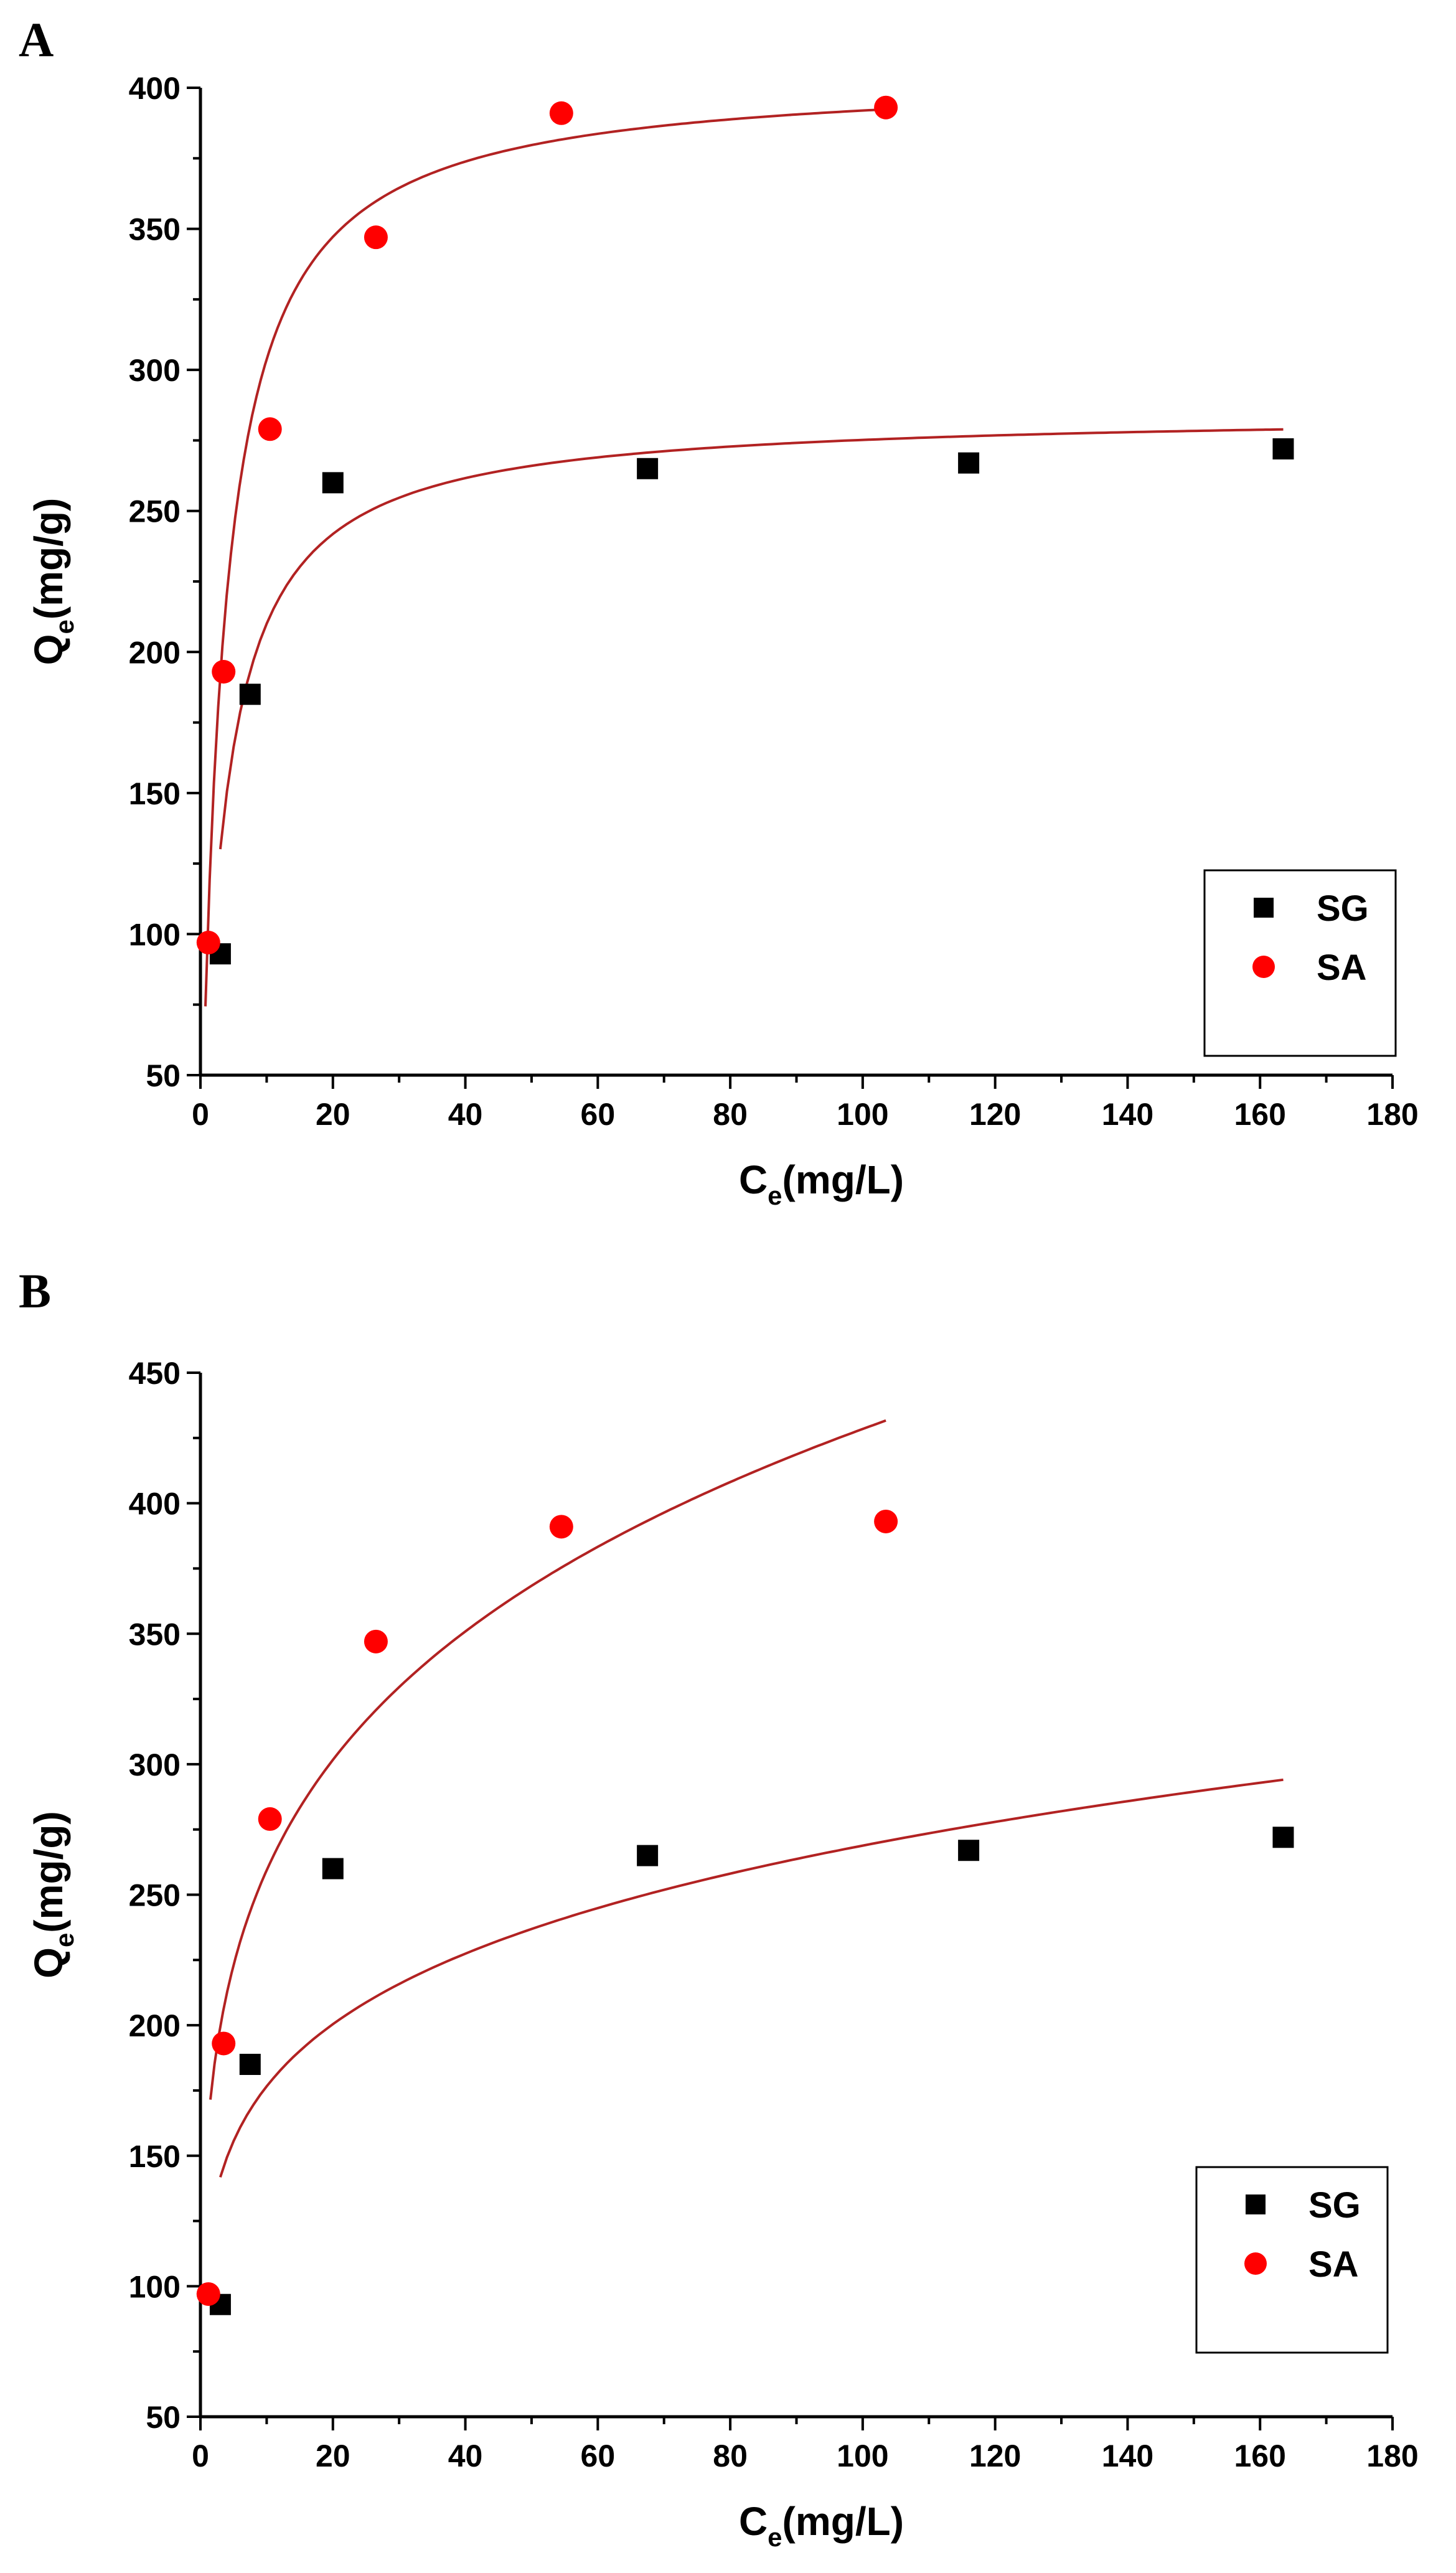  I want to click on panel-label: B, so click(35, 1291).